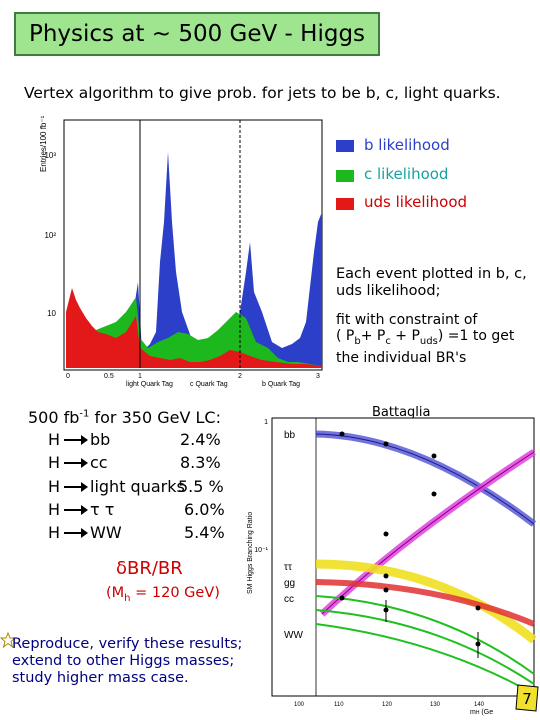  What do you see at coordinates (266, 422) in the screenshot?
I see `br-ytick-1: 1` at bounding box center [266, 422].